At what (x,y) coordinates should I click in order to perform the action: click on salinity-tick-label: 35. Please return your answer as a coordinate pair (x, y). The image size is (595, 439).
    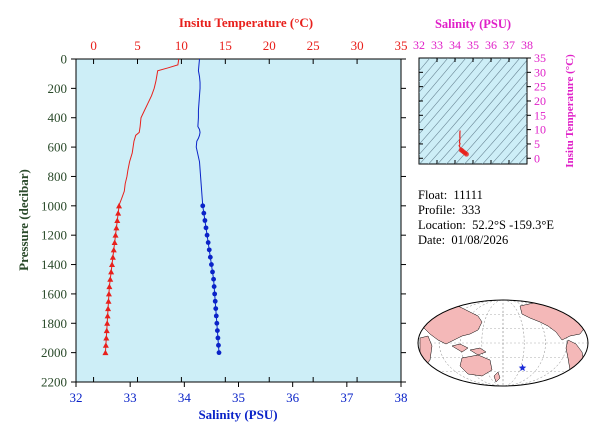
    Looking at the image, I should click on (238, 397).